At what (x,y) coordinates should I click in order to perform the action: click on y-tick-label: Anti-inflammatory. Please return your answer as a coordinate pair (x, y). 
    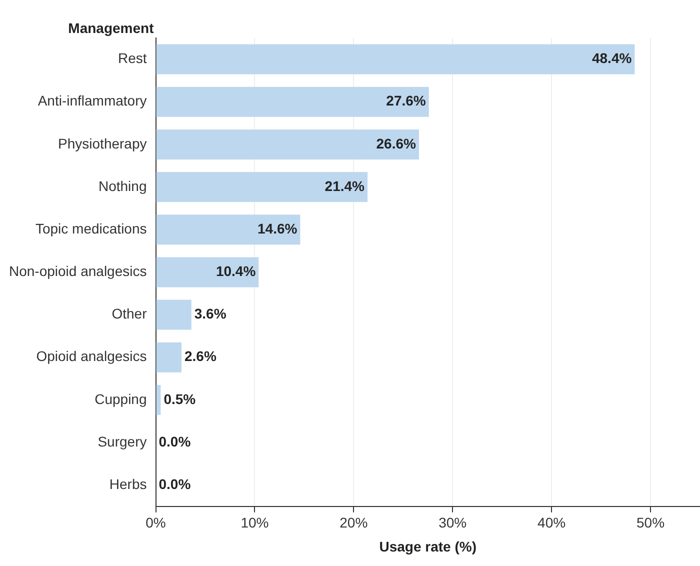
    Looking at the image, I should click on (92, 100).